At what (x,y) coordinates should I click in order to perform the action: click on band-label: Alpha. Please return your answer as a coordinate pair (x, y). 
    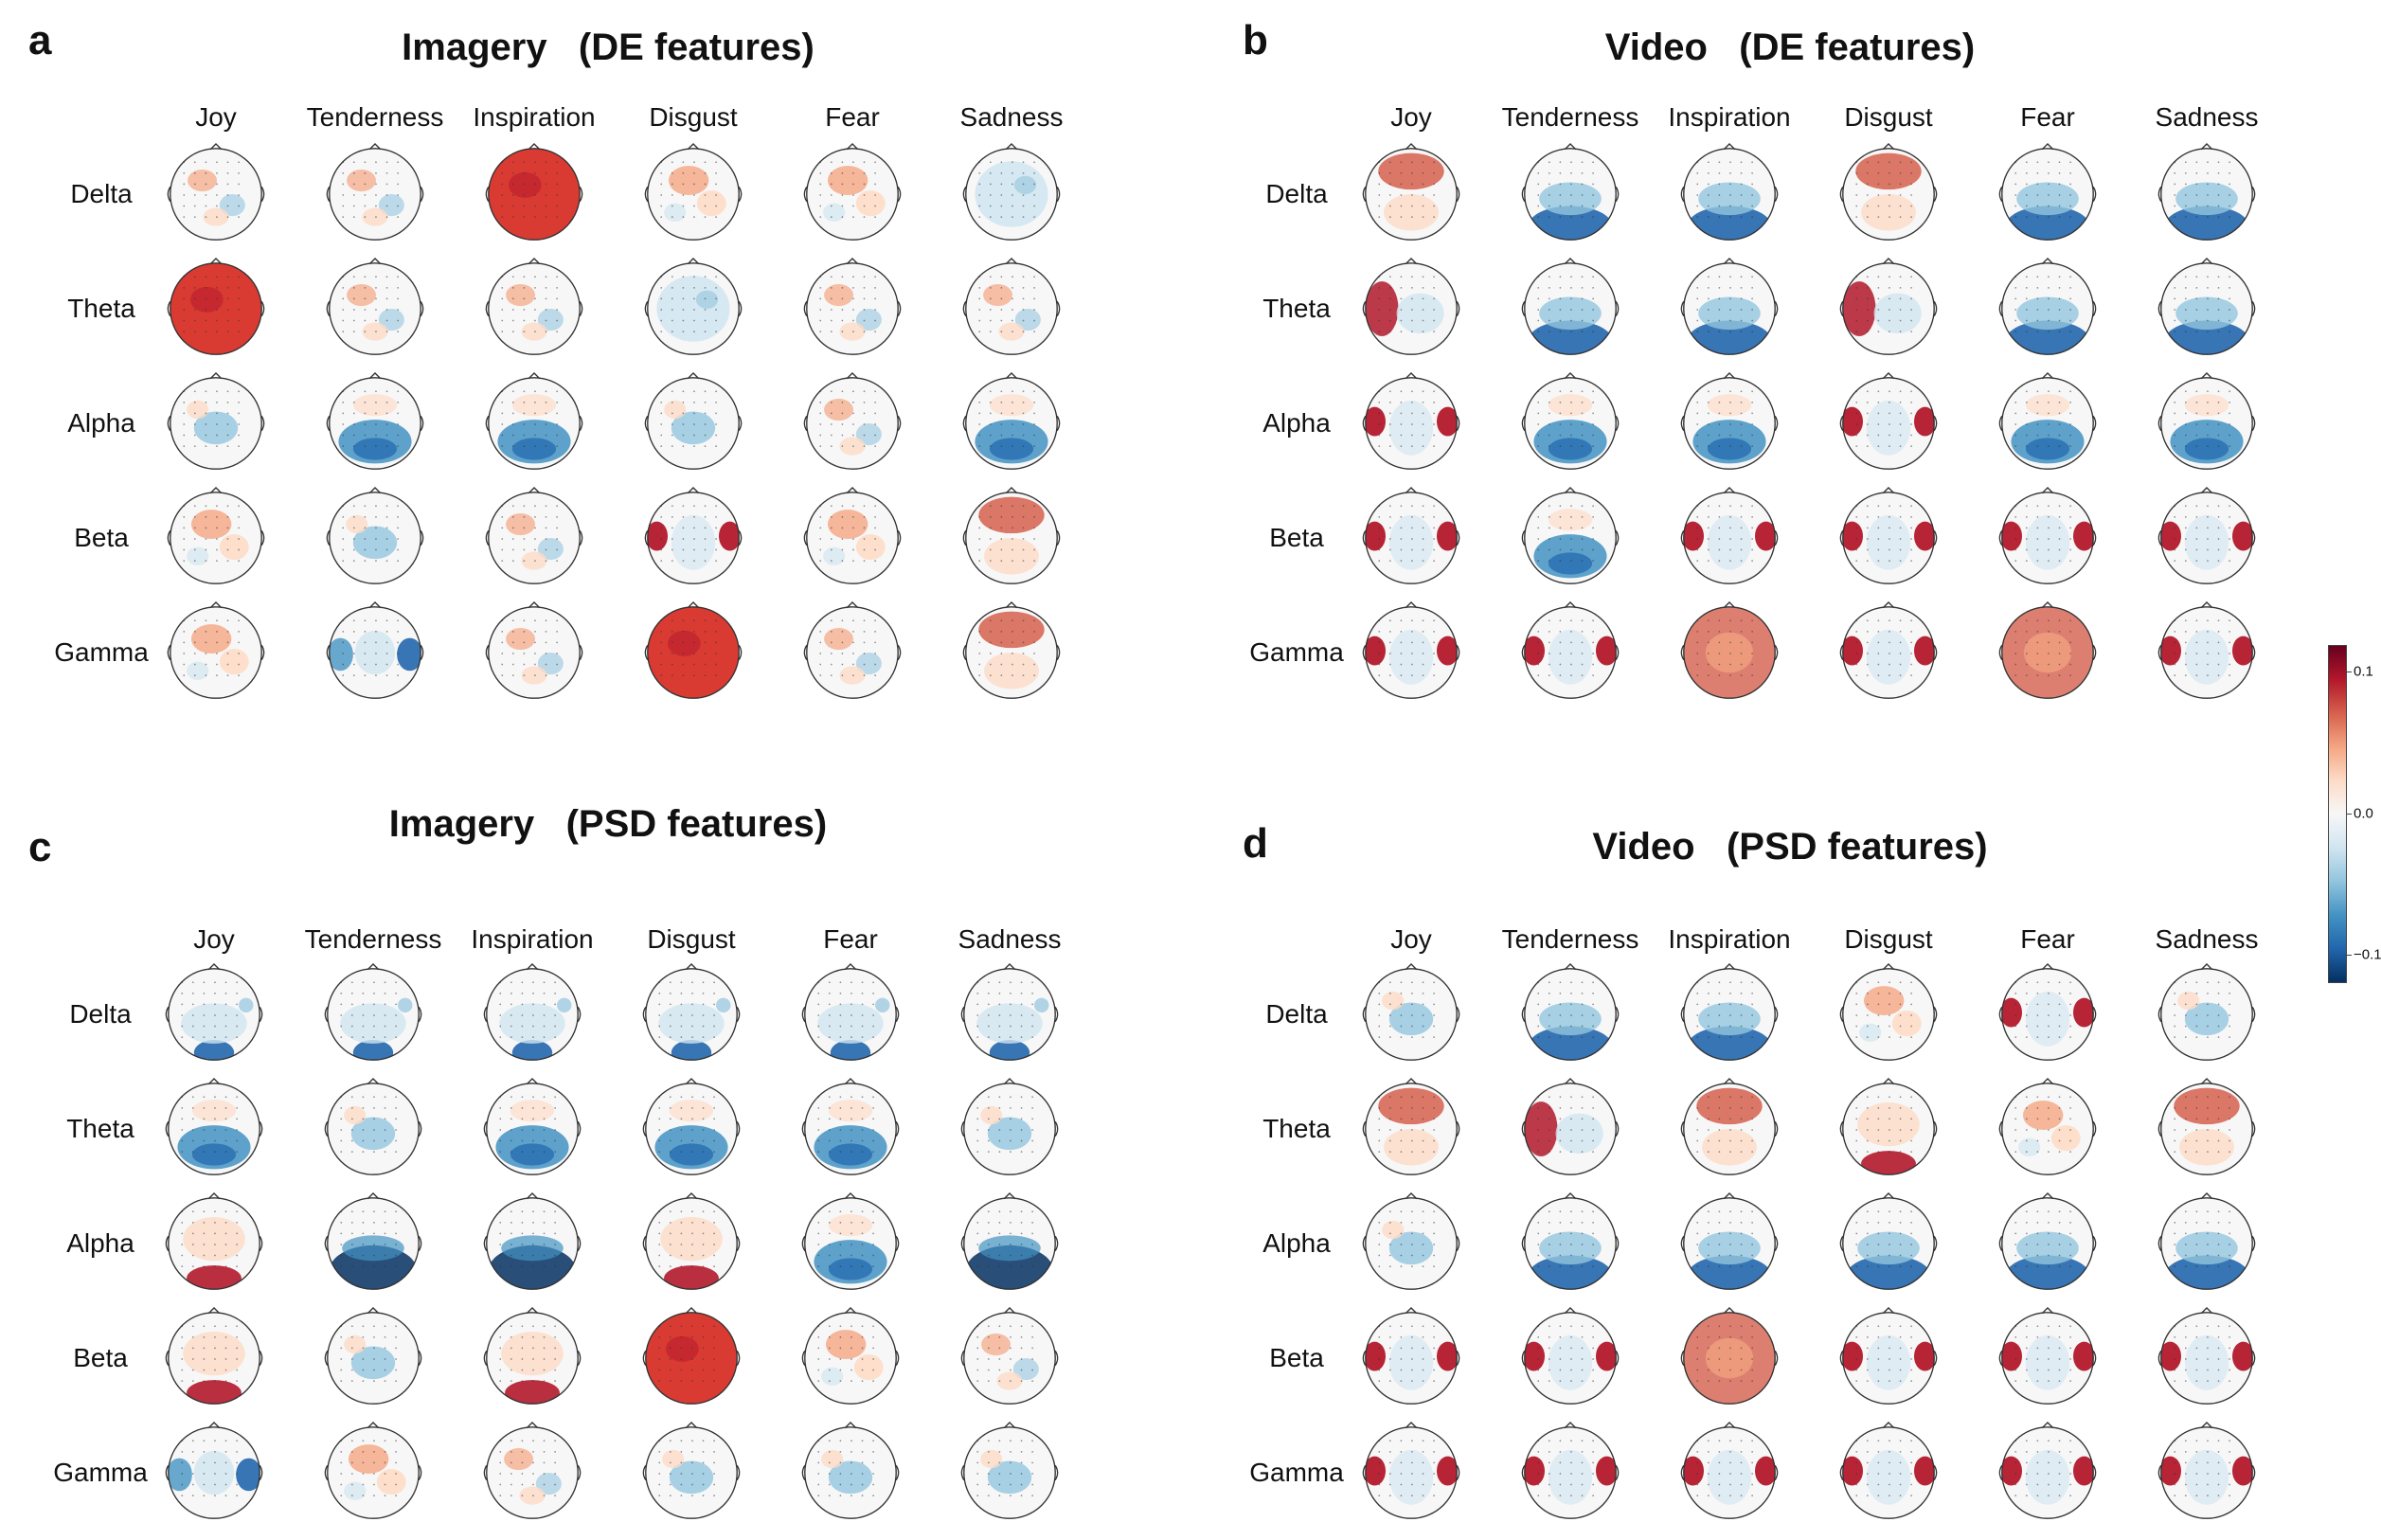
    Looking at the image, I should click on (101, 423).